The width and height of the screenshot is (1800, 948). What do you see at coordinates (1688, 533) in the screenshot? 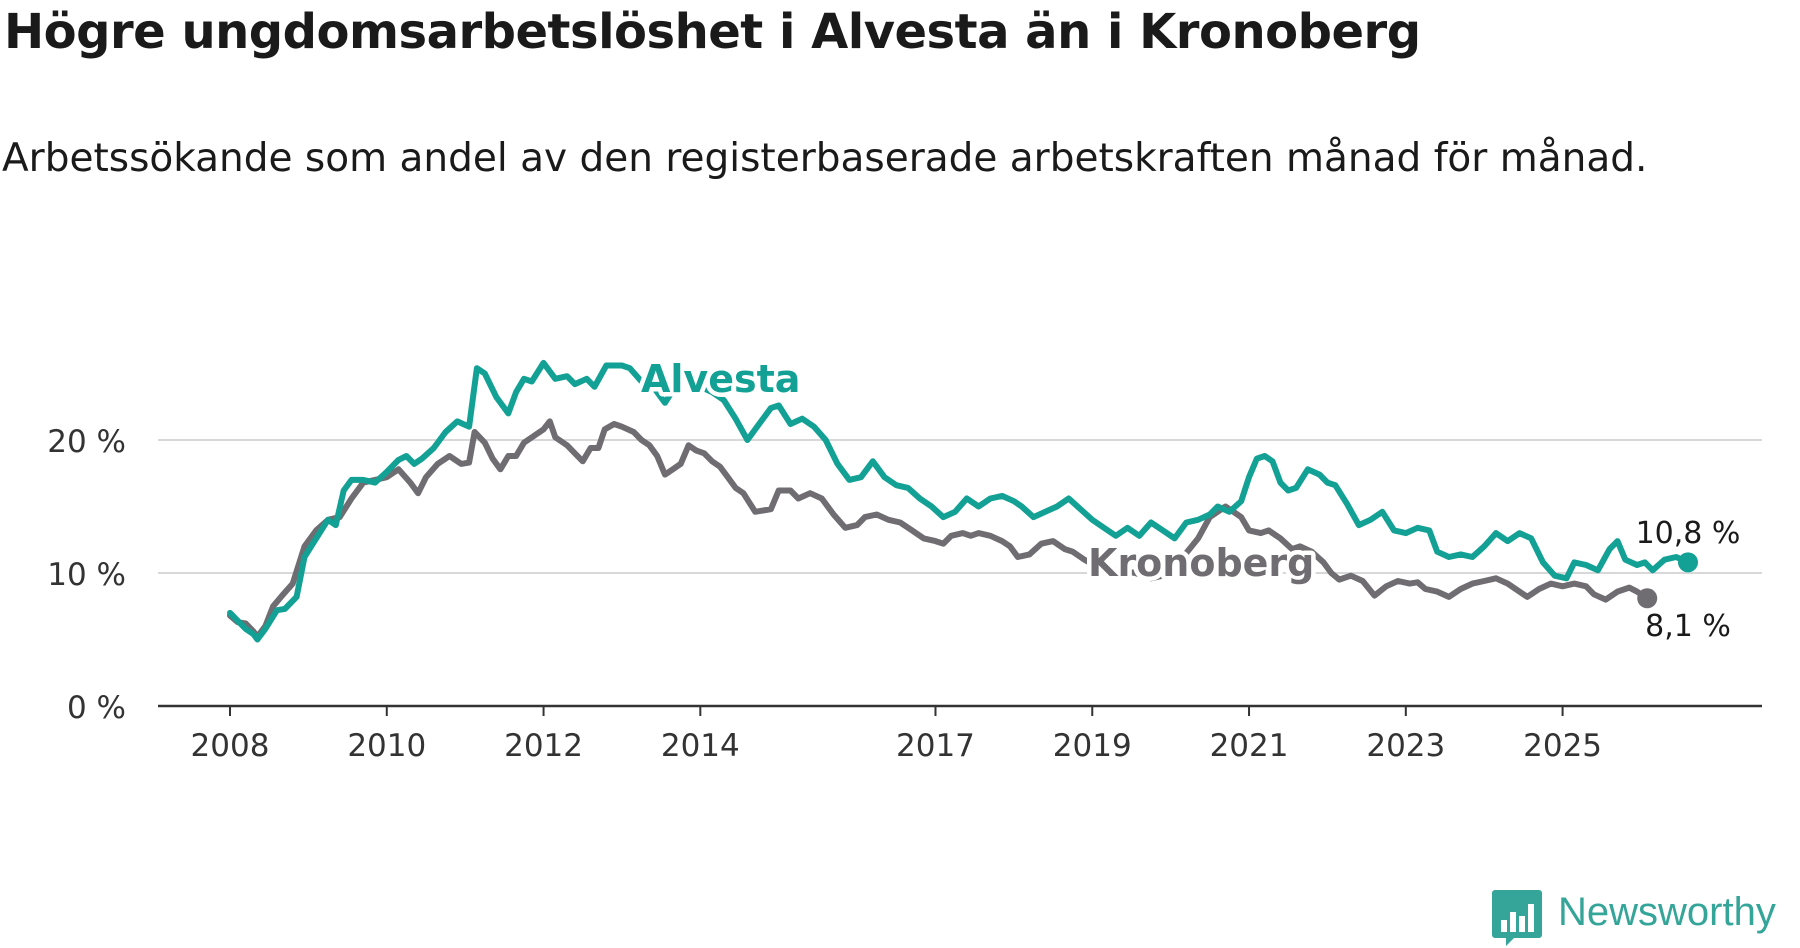
I see `end-value-label-alvesta: 10,8 %` at bounding box center [1688, 533].